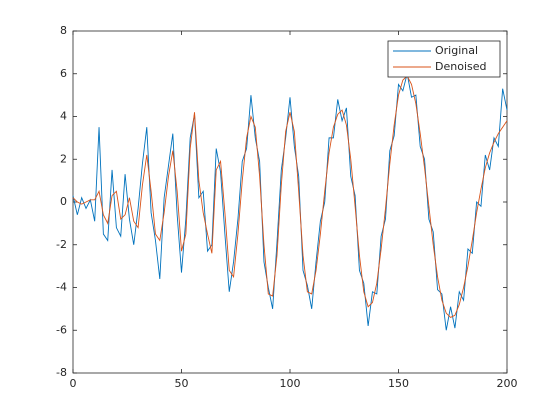  I want to click on x-tick-label: 50, so click(182, 383).